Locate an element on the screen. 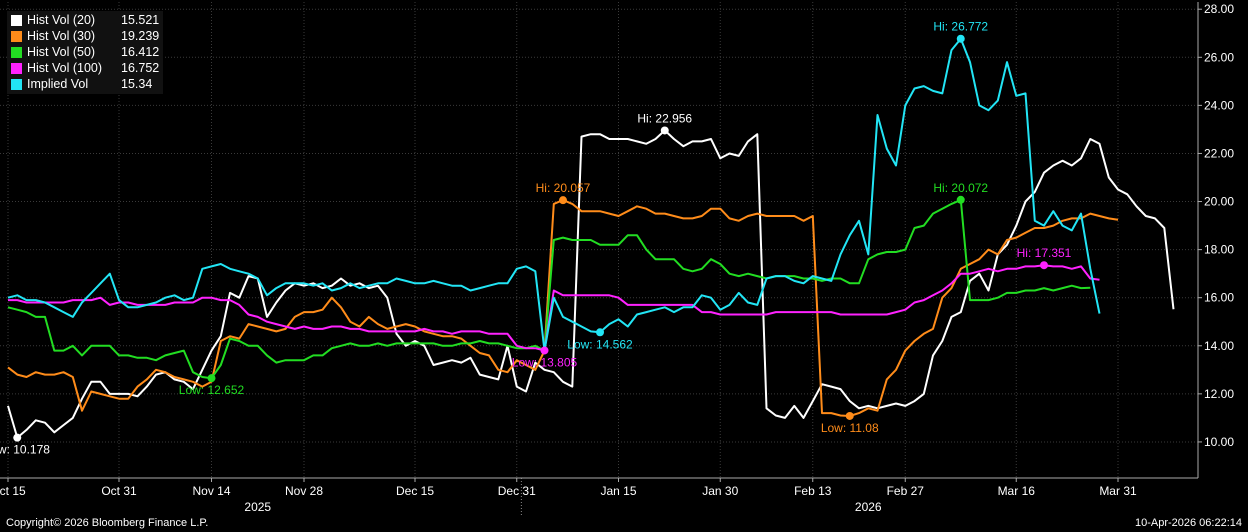 The width and height of the screenshot is (1248, 532). annotation-label: Hi: 20.072 is located at coordinates (960, 188).